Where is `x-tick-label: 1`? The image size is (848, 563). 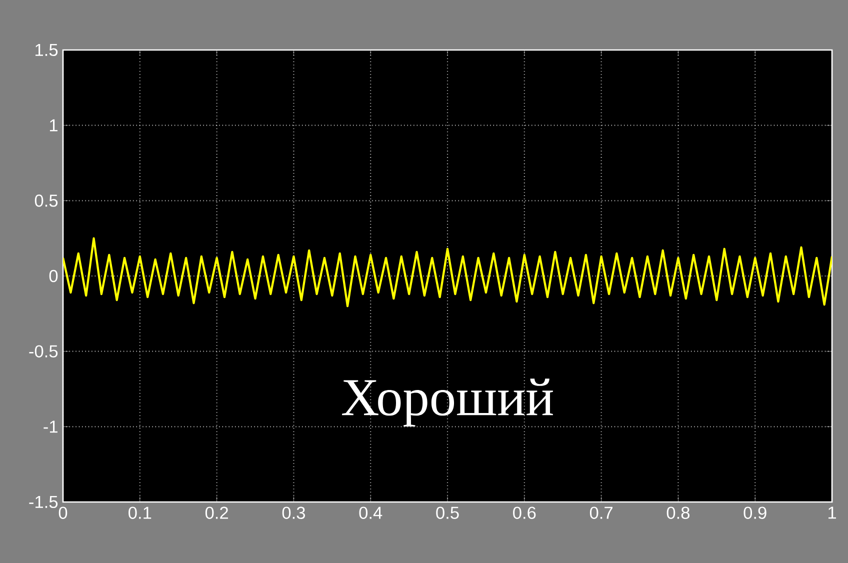 x-tick-label: 1 is located at coordinates (832, 512).